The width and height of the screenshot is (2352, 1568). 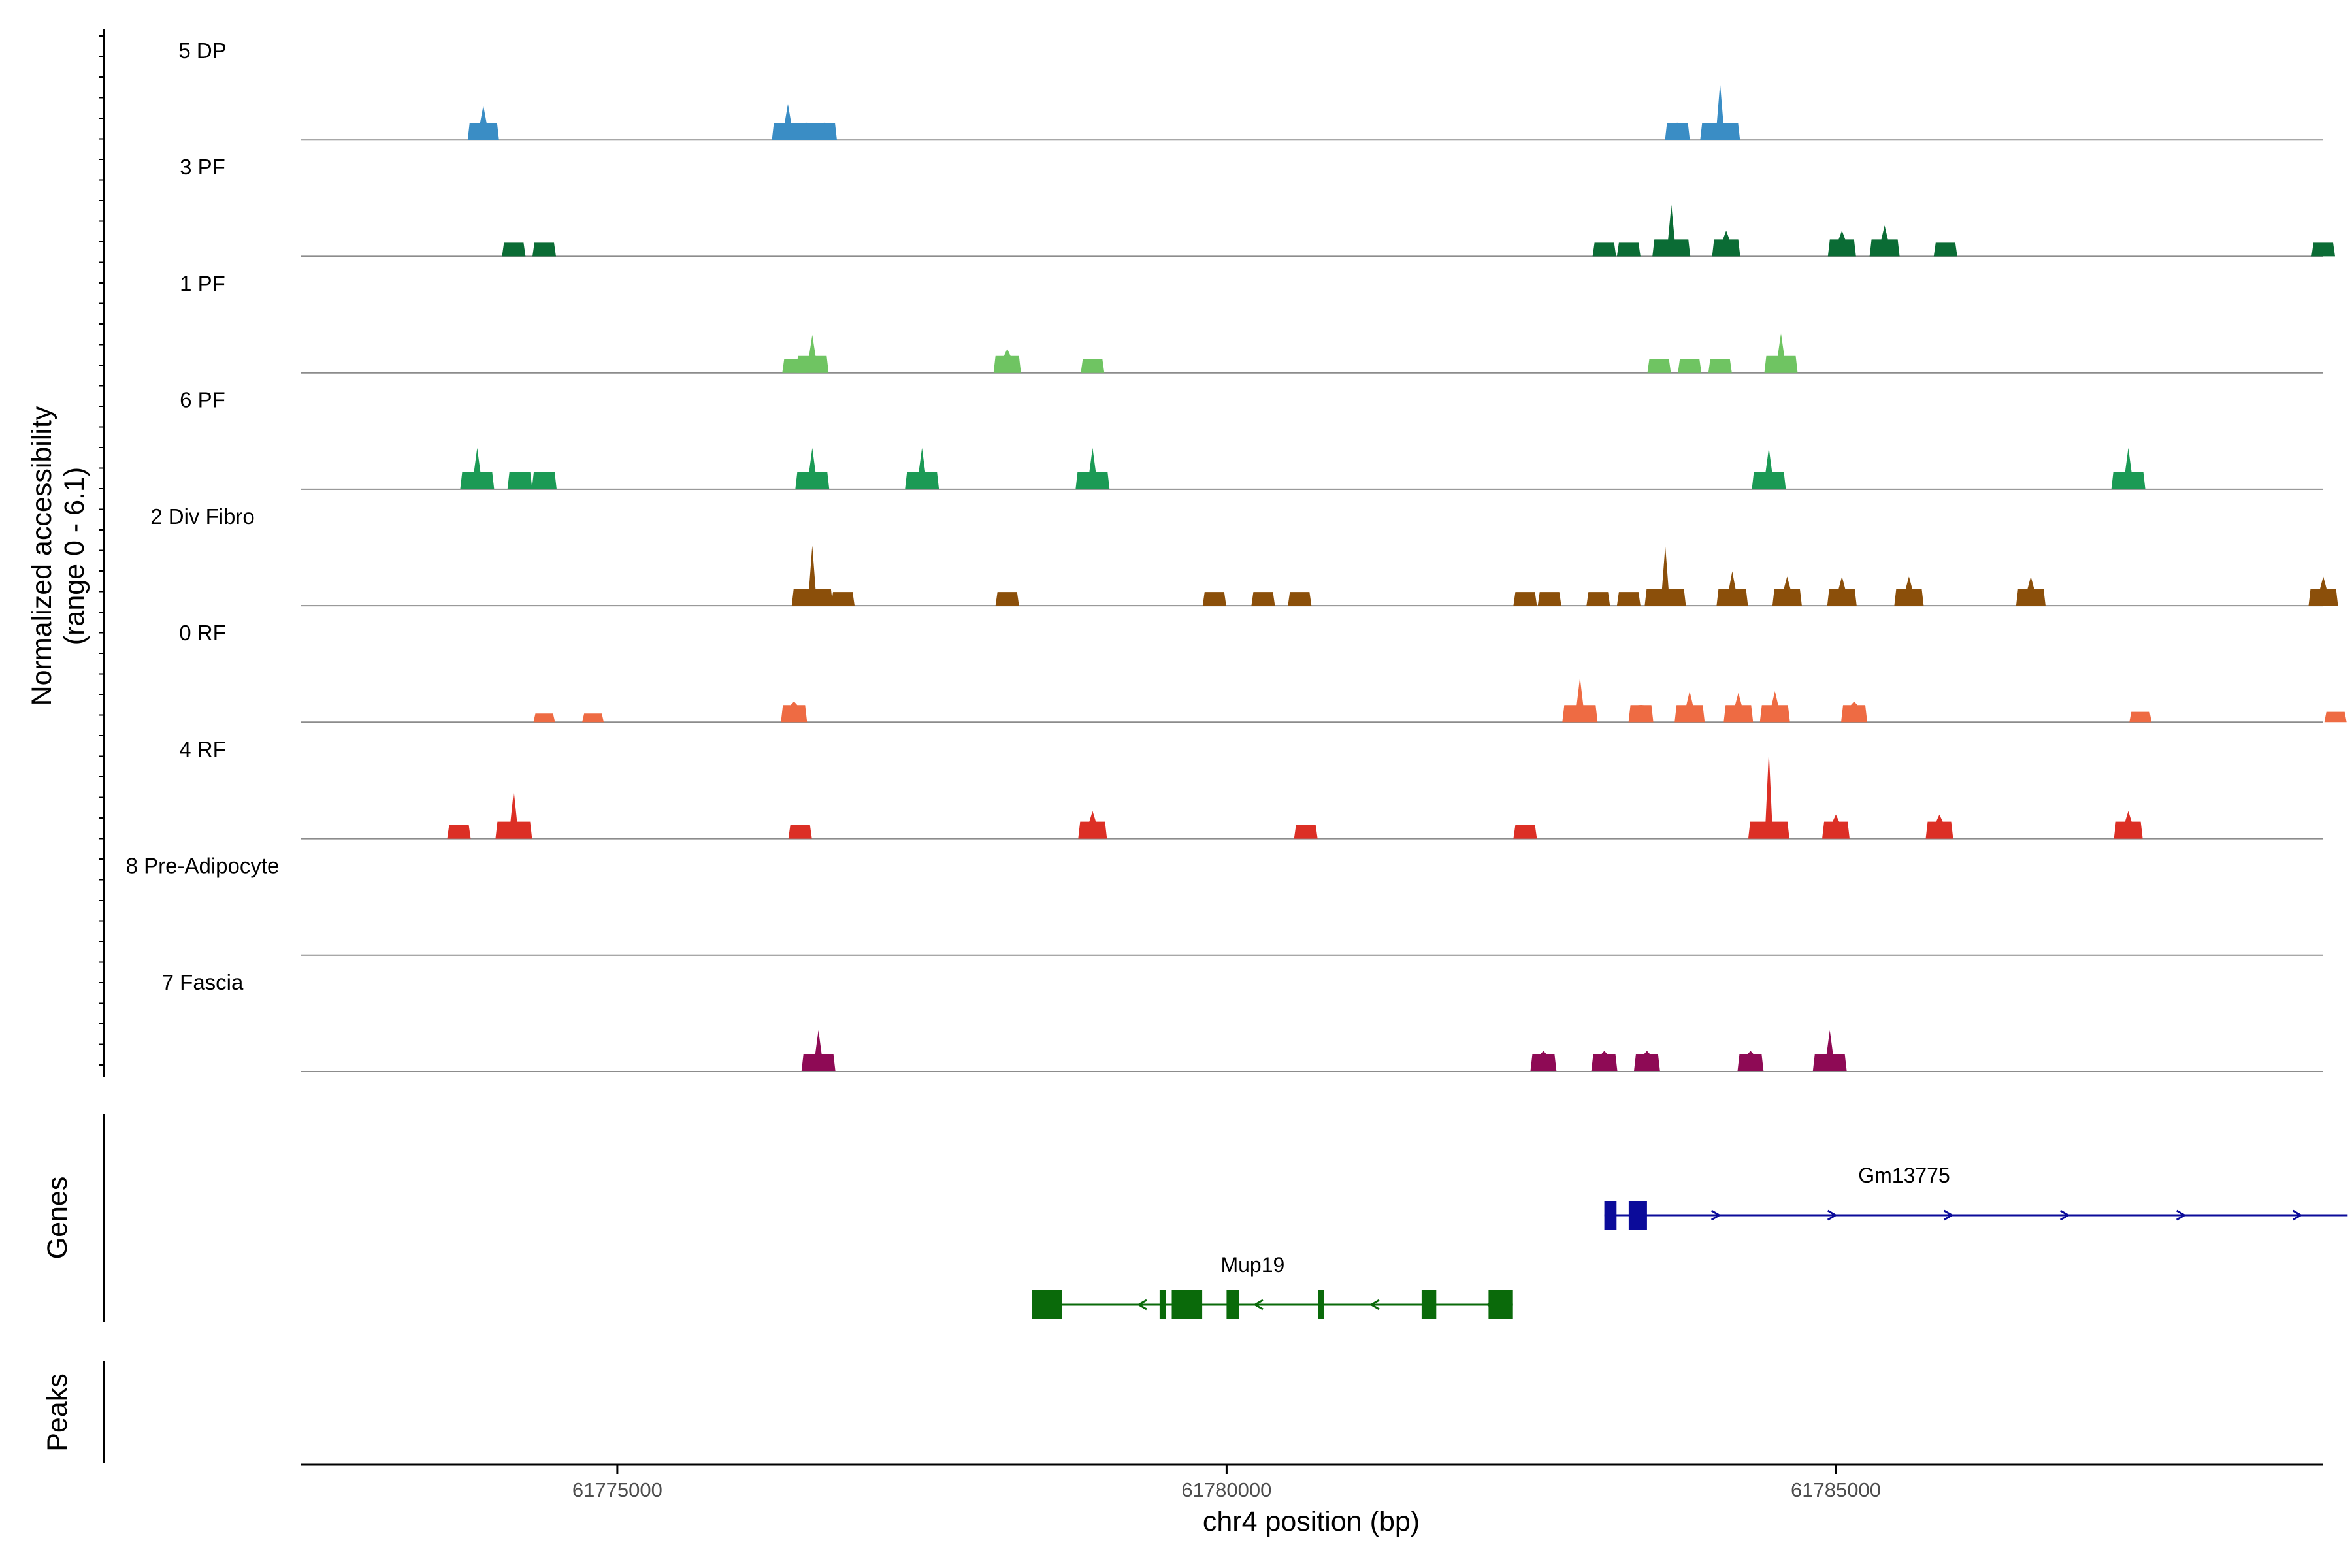 What do you see at coordinates (41, 556) in the screenshot?
I see `y-axis-title: Normalized accessibility` at bounding box center [41, 556].